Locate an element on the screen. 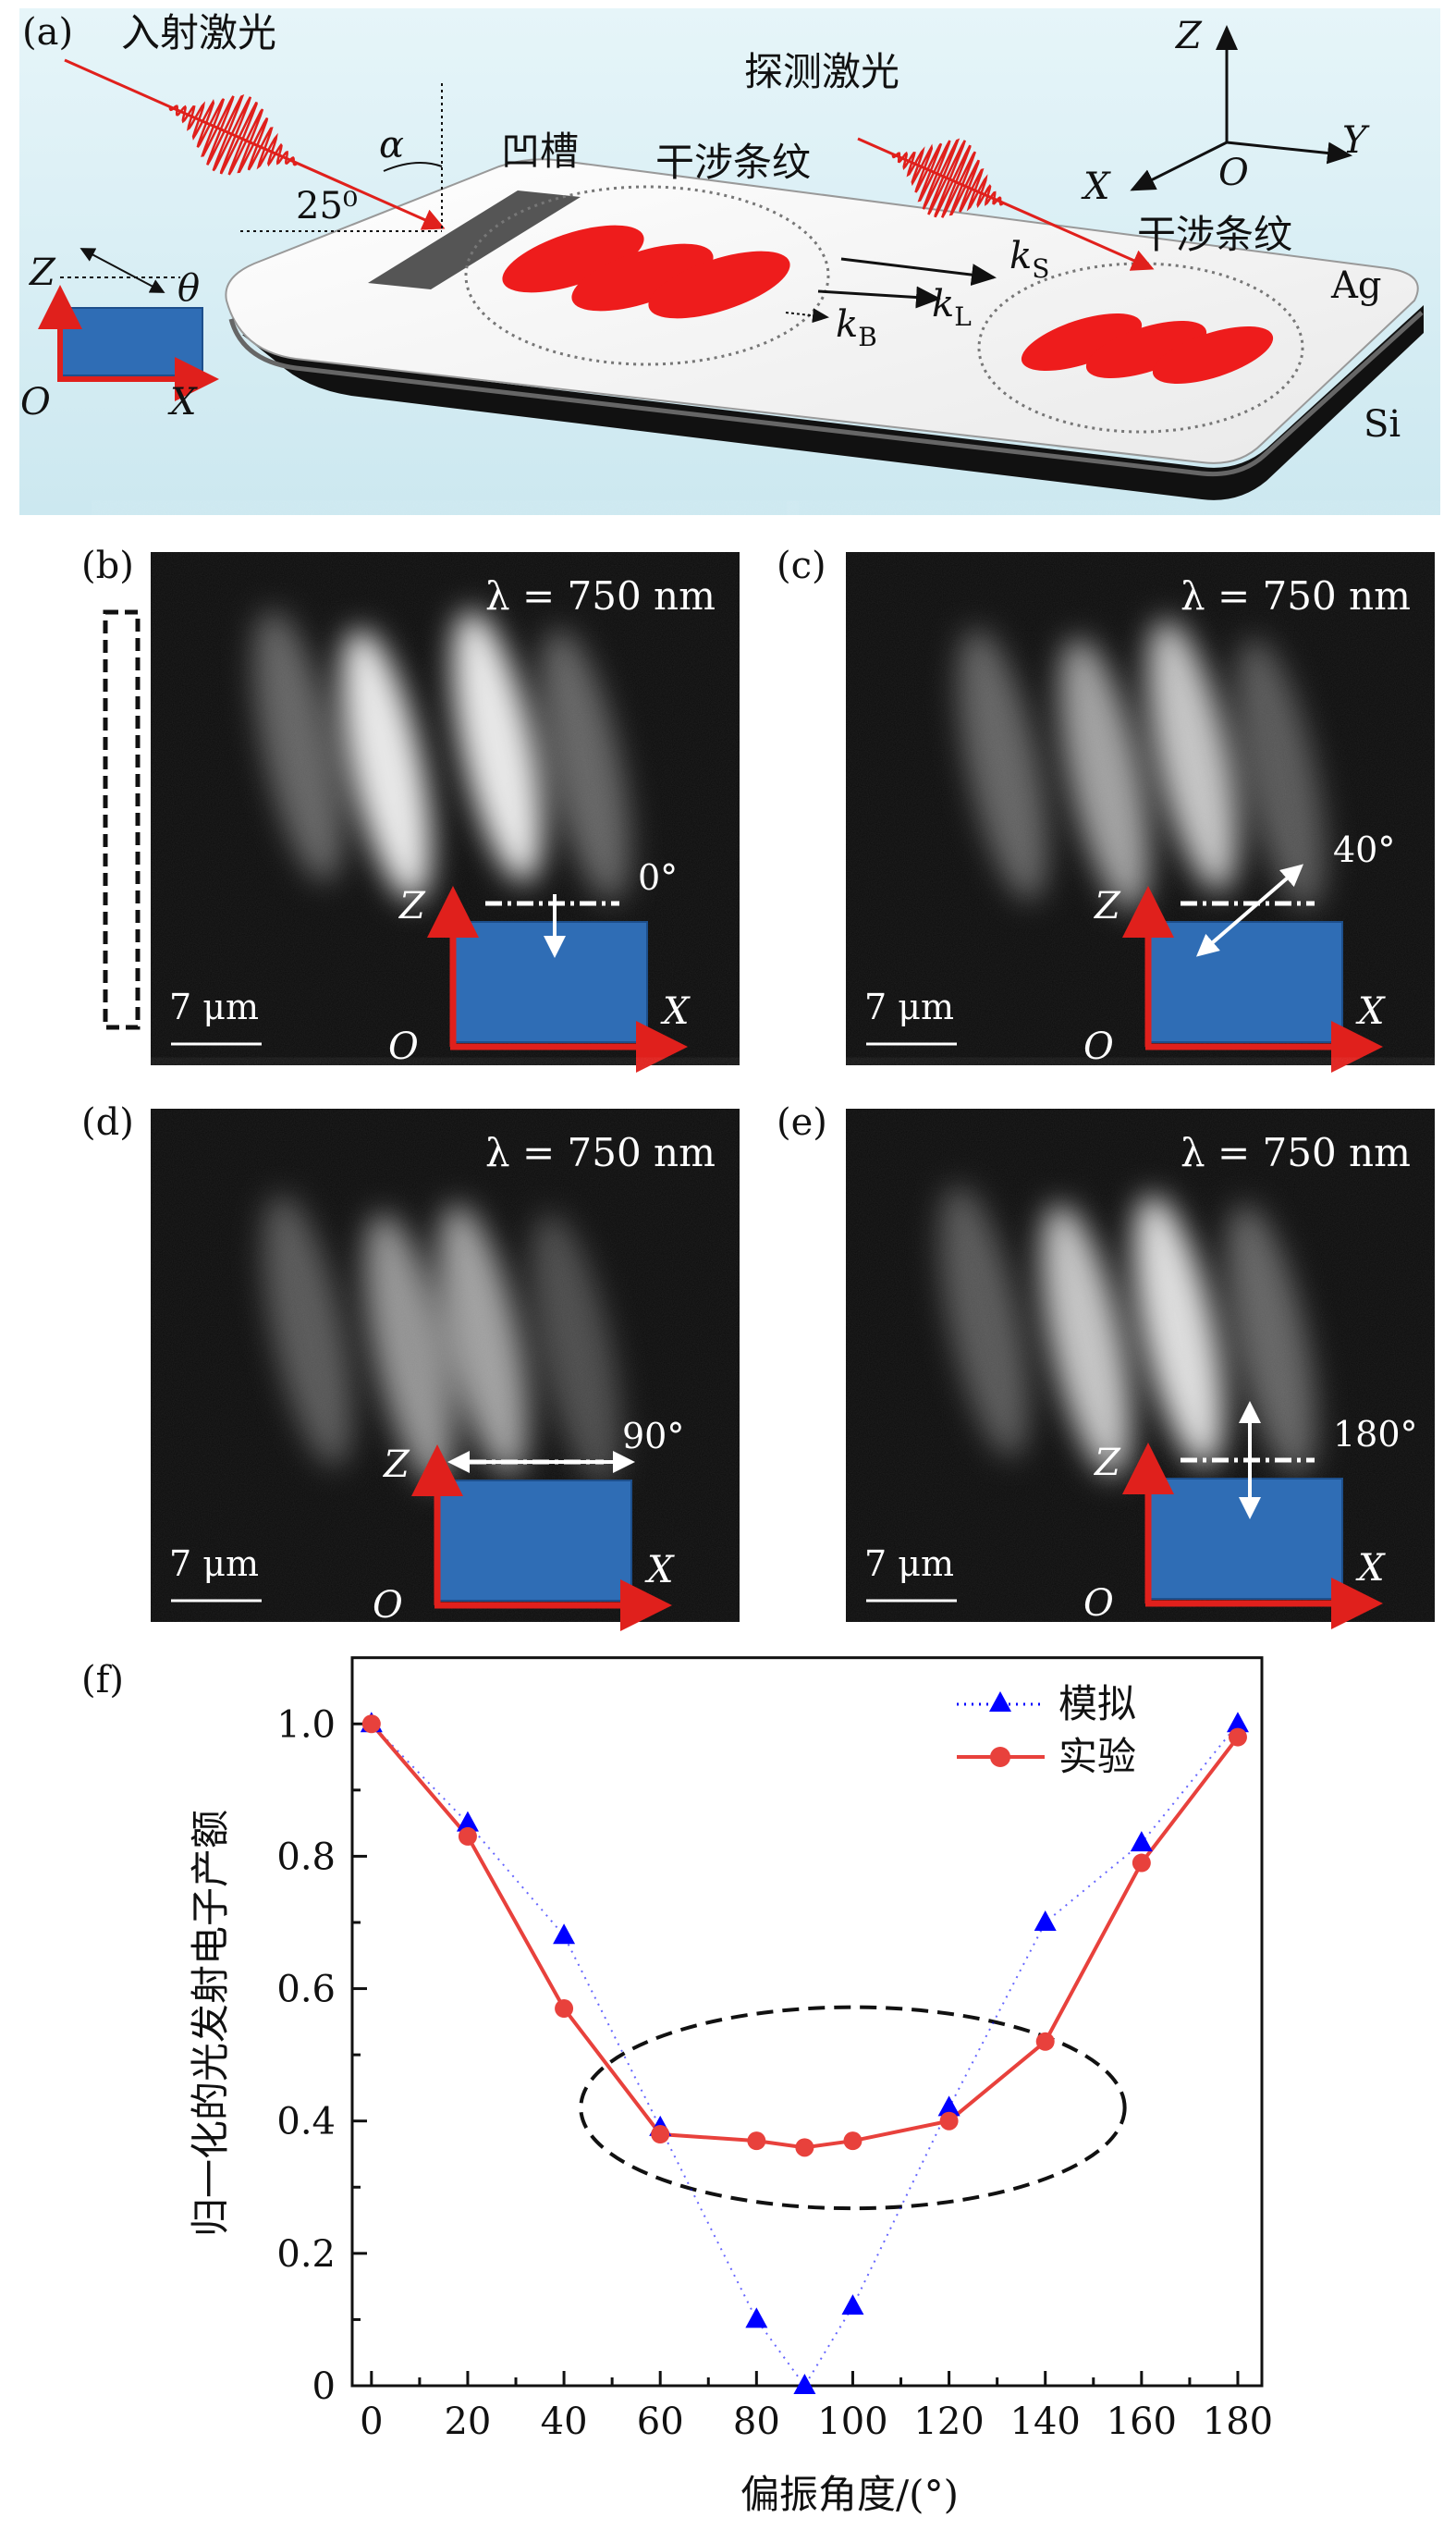  axis-o-label: O is located at coordinates (1233, 173).